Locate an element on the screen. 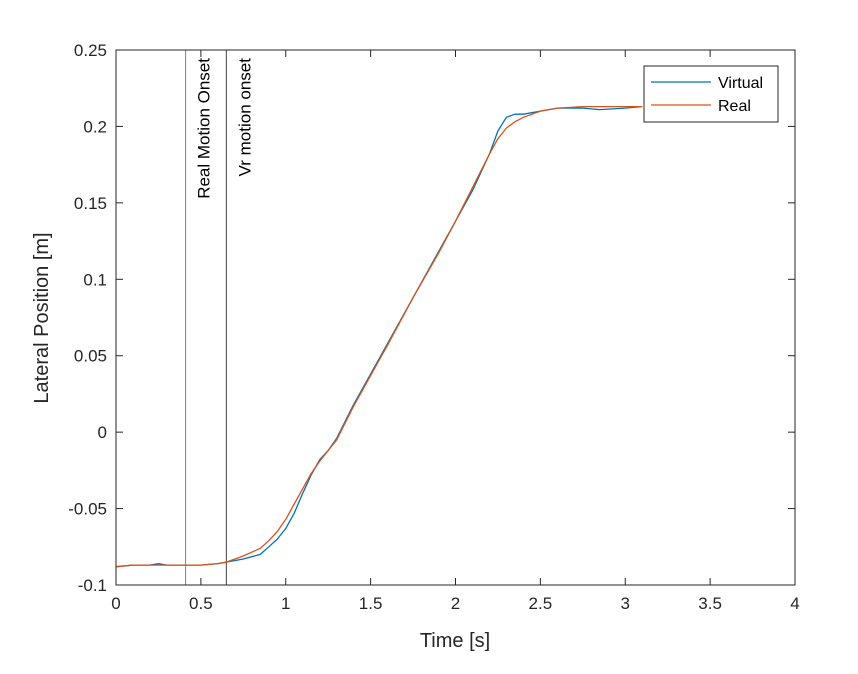 This screenshot has width=858, height=674. x-tick-label: 3.5 is located at coordinates (710, 603).